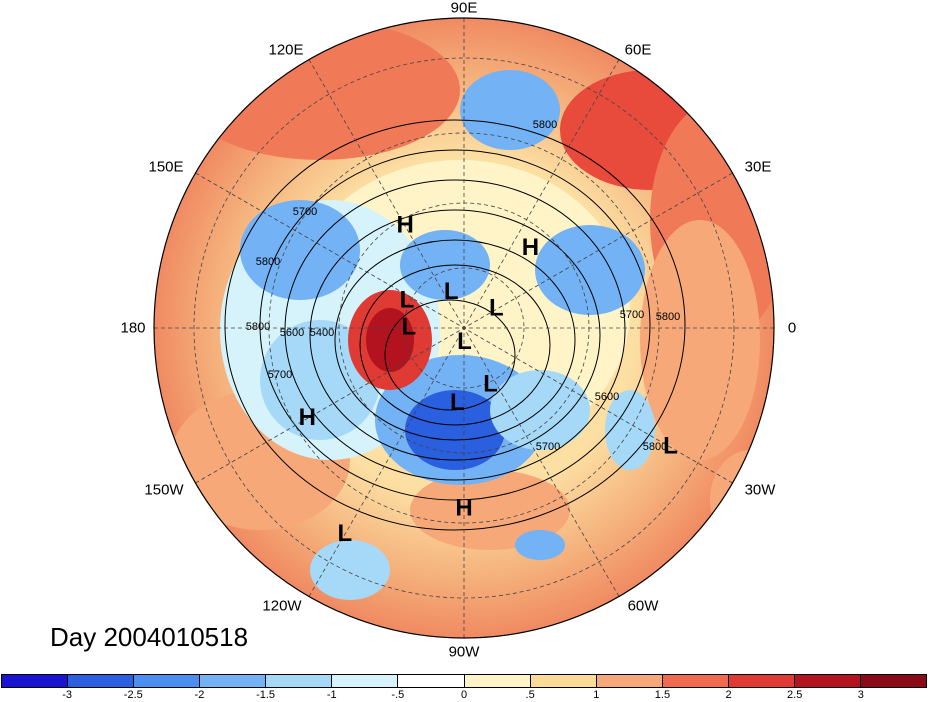 The height and width of the screenshot is (702, 928). Describe the element at coordinates (164, 490) in the screenshot. I see `longitude-label: 150W` at that location.